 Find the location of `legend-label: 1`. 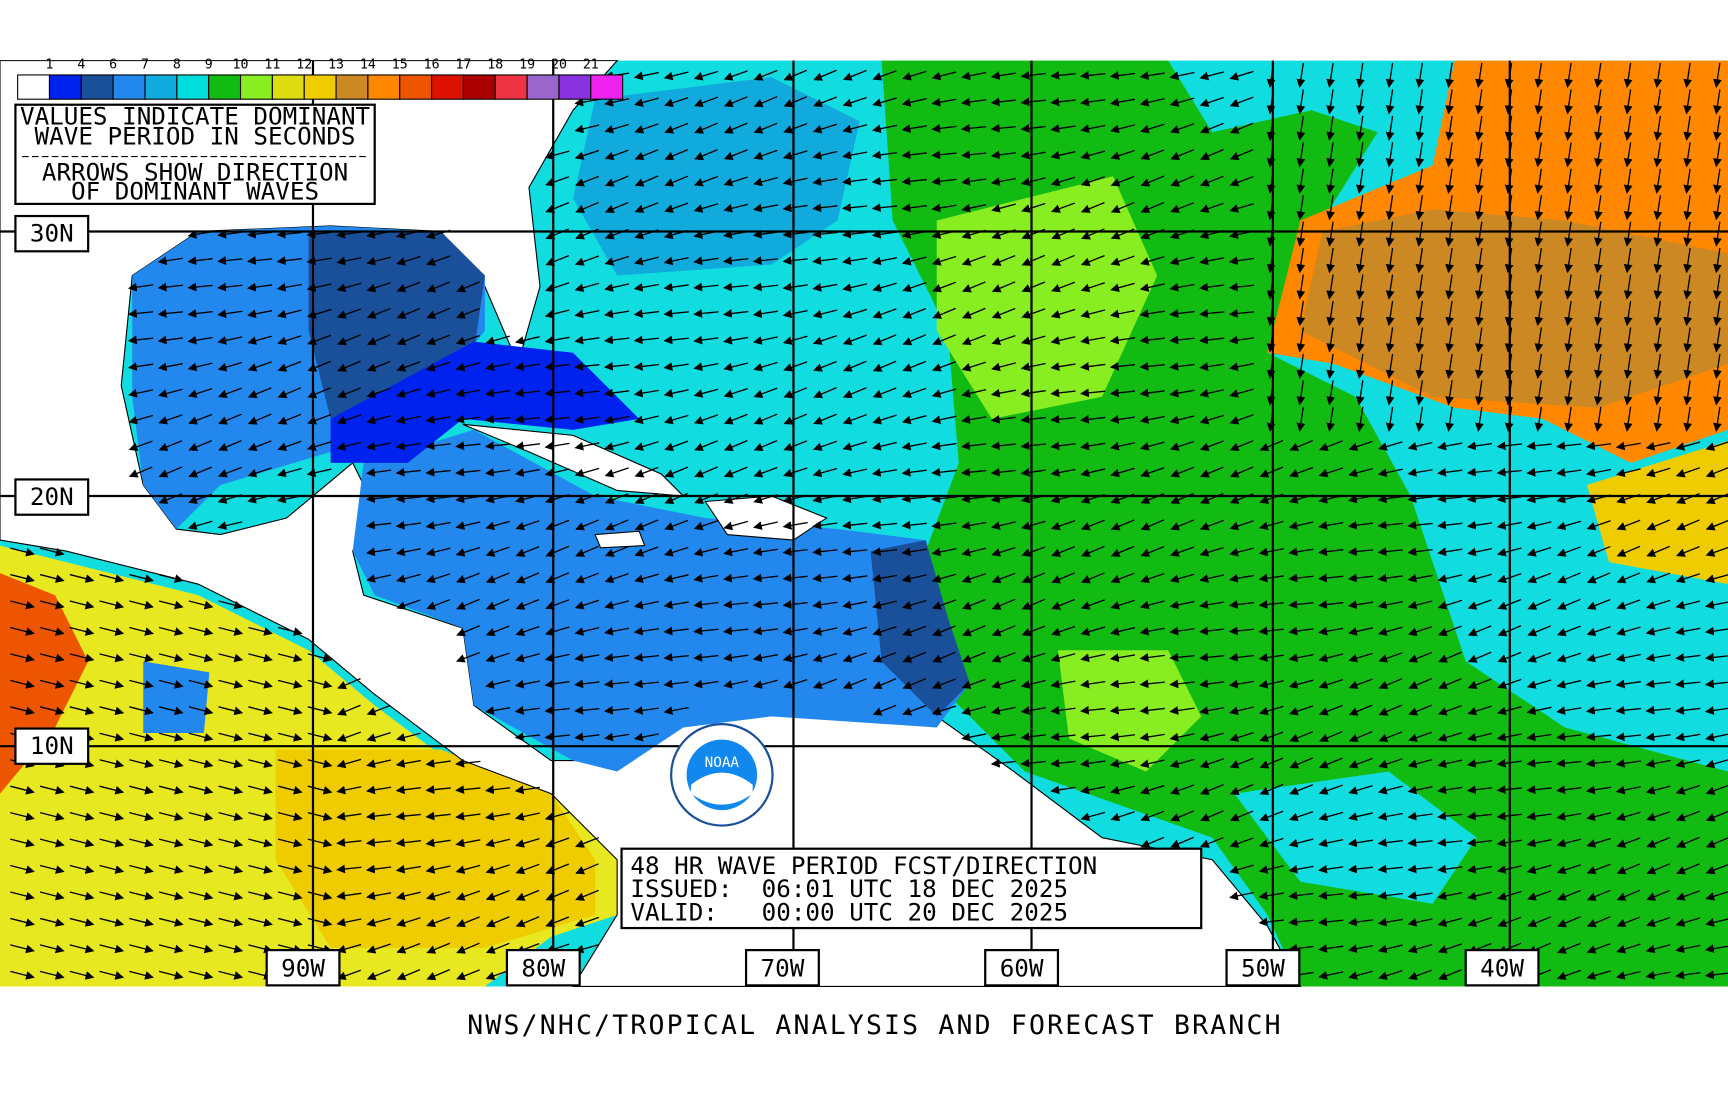

legend-label: 1 is located at coordinates (49, 64).